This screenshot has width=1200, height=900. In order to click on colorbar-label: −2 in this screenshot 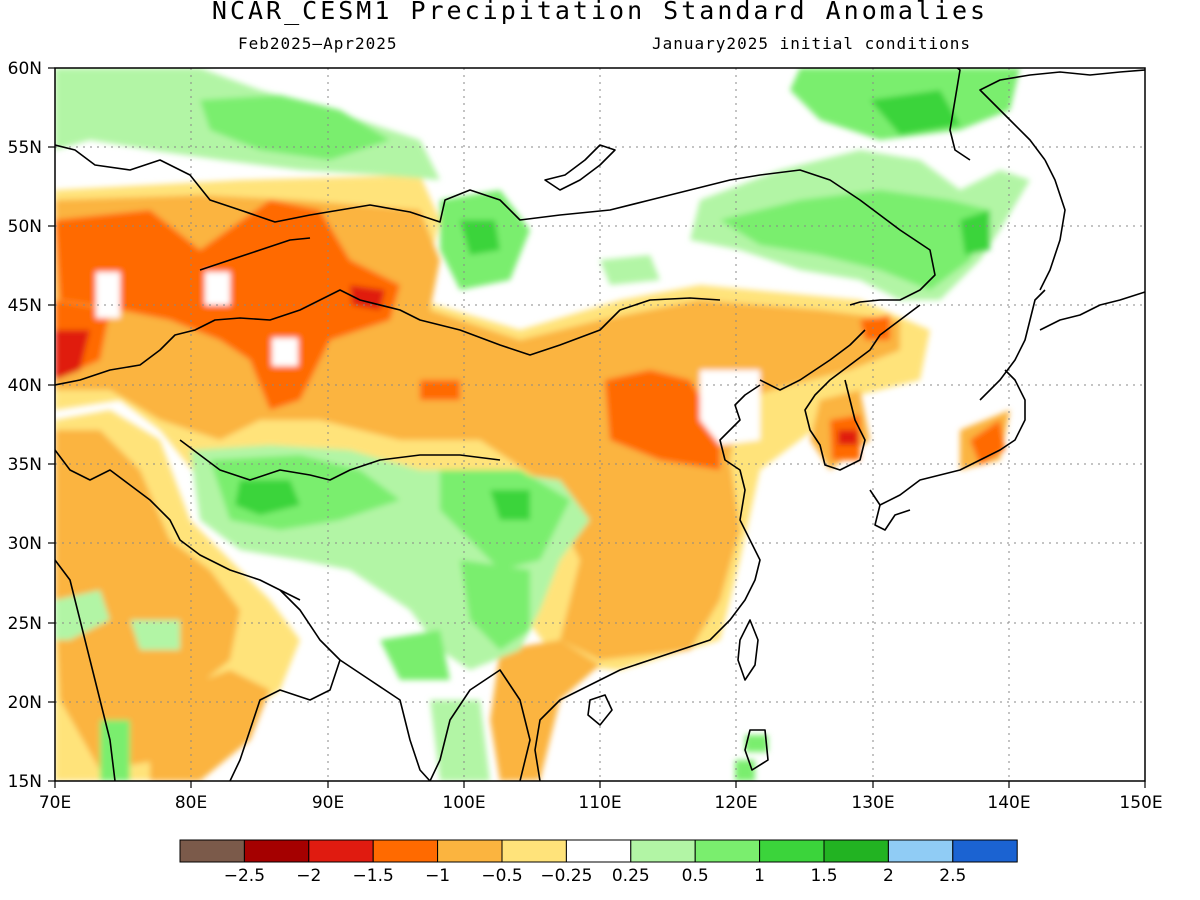, I will do `click(308, 876)`.